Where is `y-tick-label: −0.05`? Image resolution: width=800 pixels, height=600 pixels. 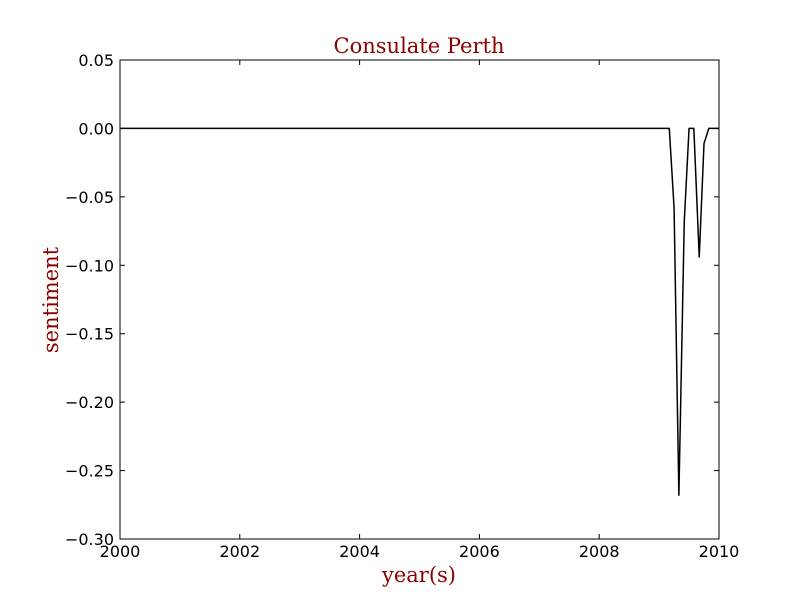
y-tick-label: −0.05 is located at coordinates (89, 197).